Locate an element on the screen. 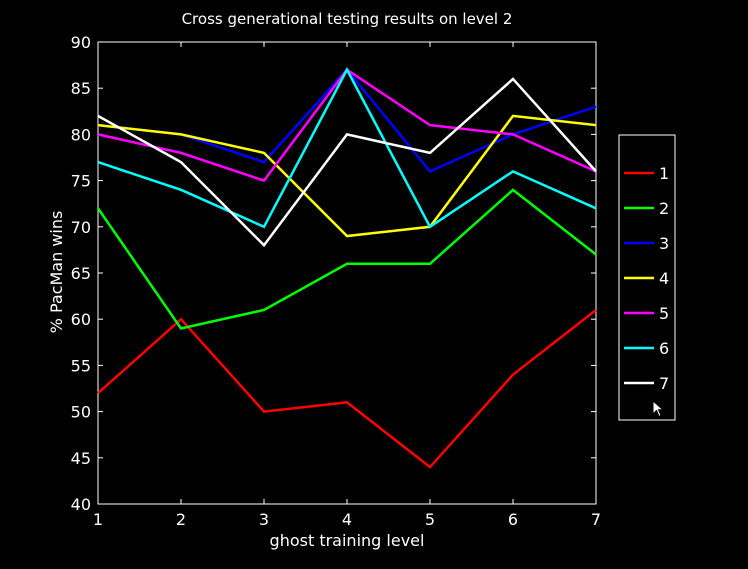 This screenshot has width=748, height=569. y-tick-label: 85 is located at coordinates (81, 88).